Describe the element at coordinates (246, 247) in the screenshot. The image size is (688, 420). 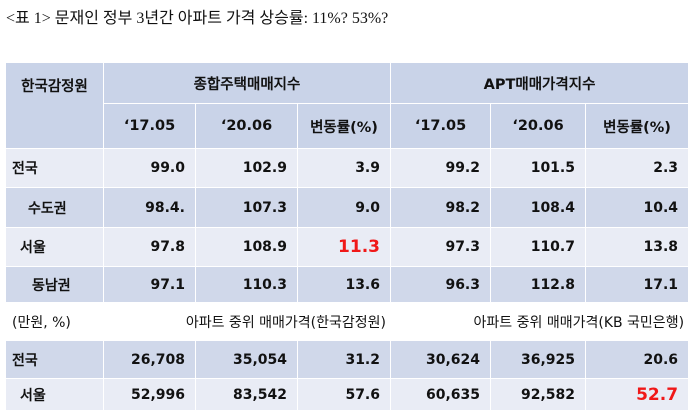
I see `cell: 108.9` at that location.